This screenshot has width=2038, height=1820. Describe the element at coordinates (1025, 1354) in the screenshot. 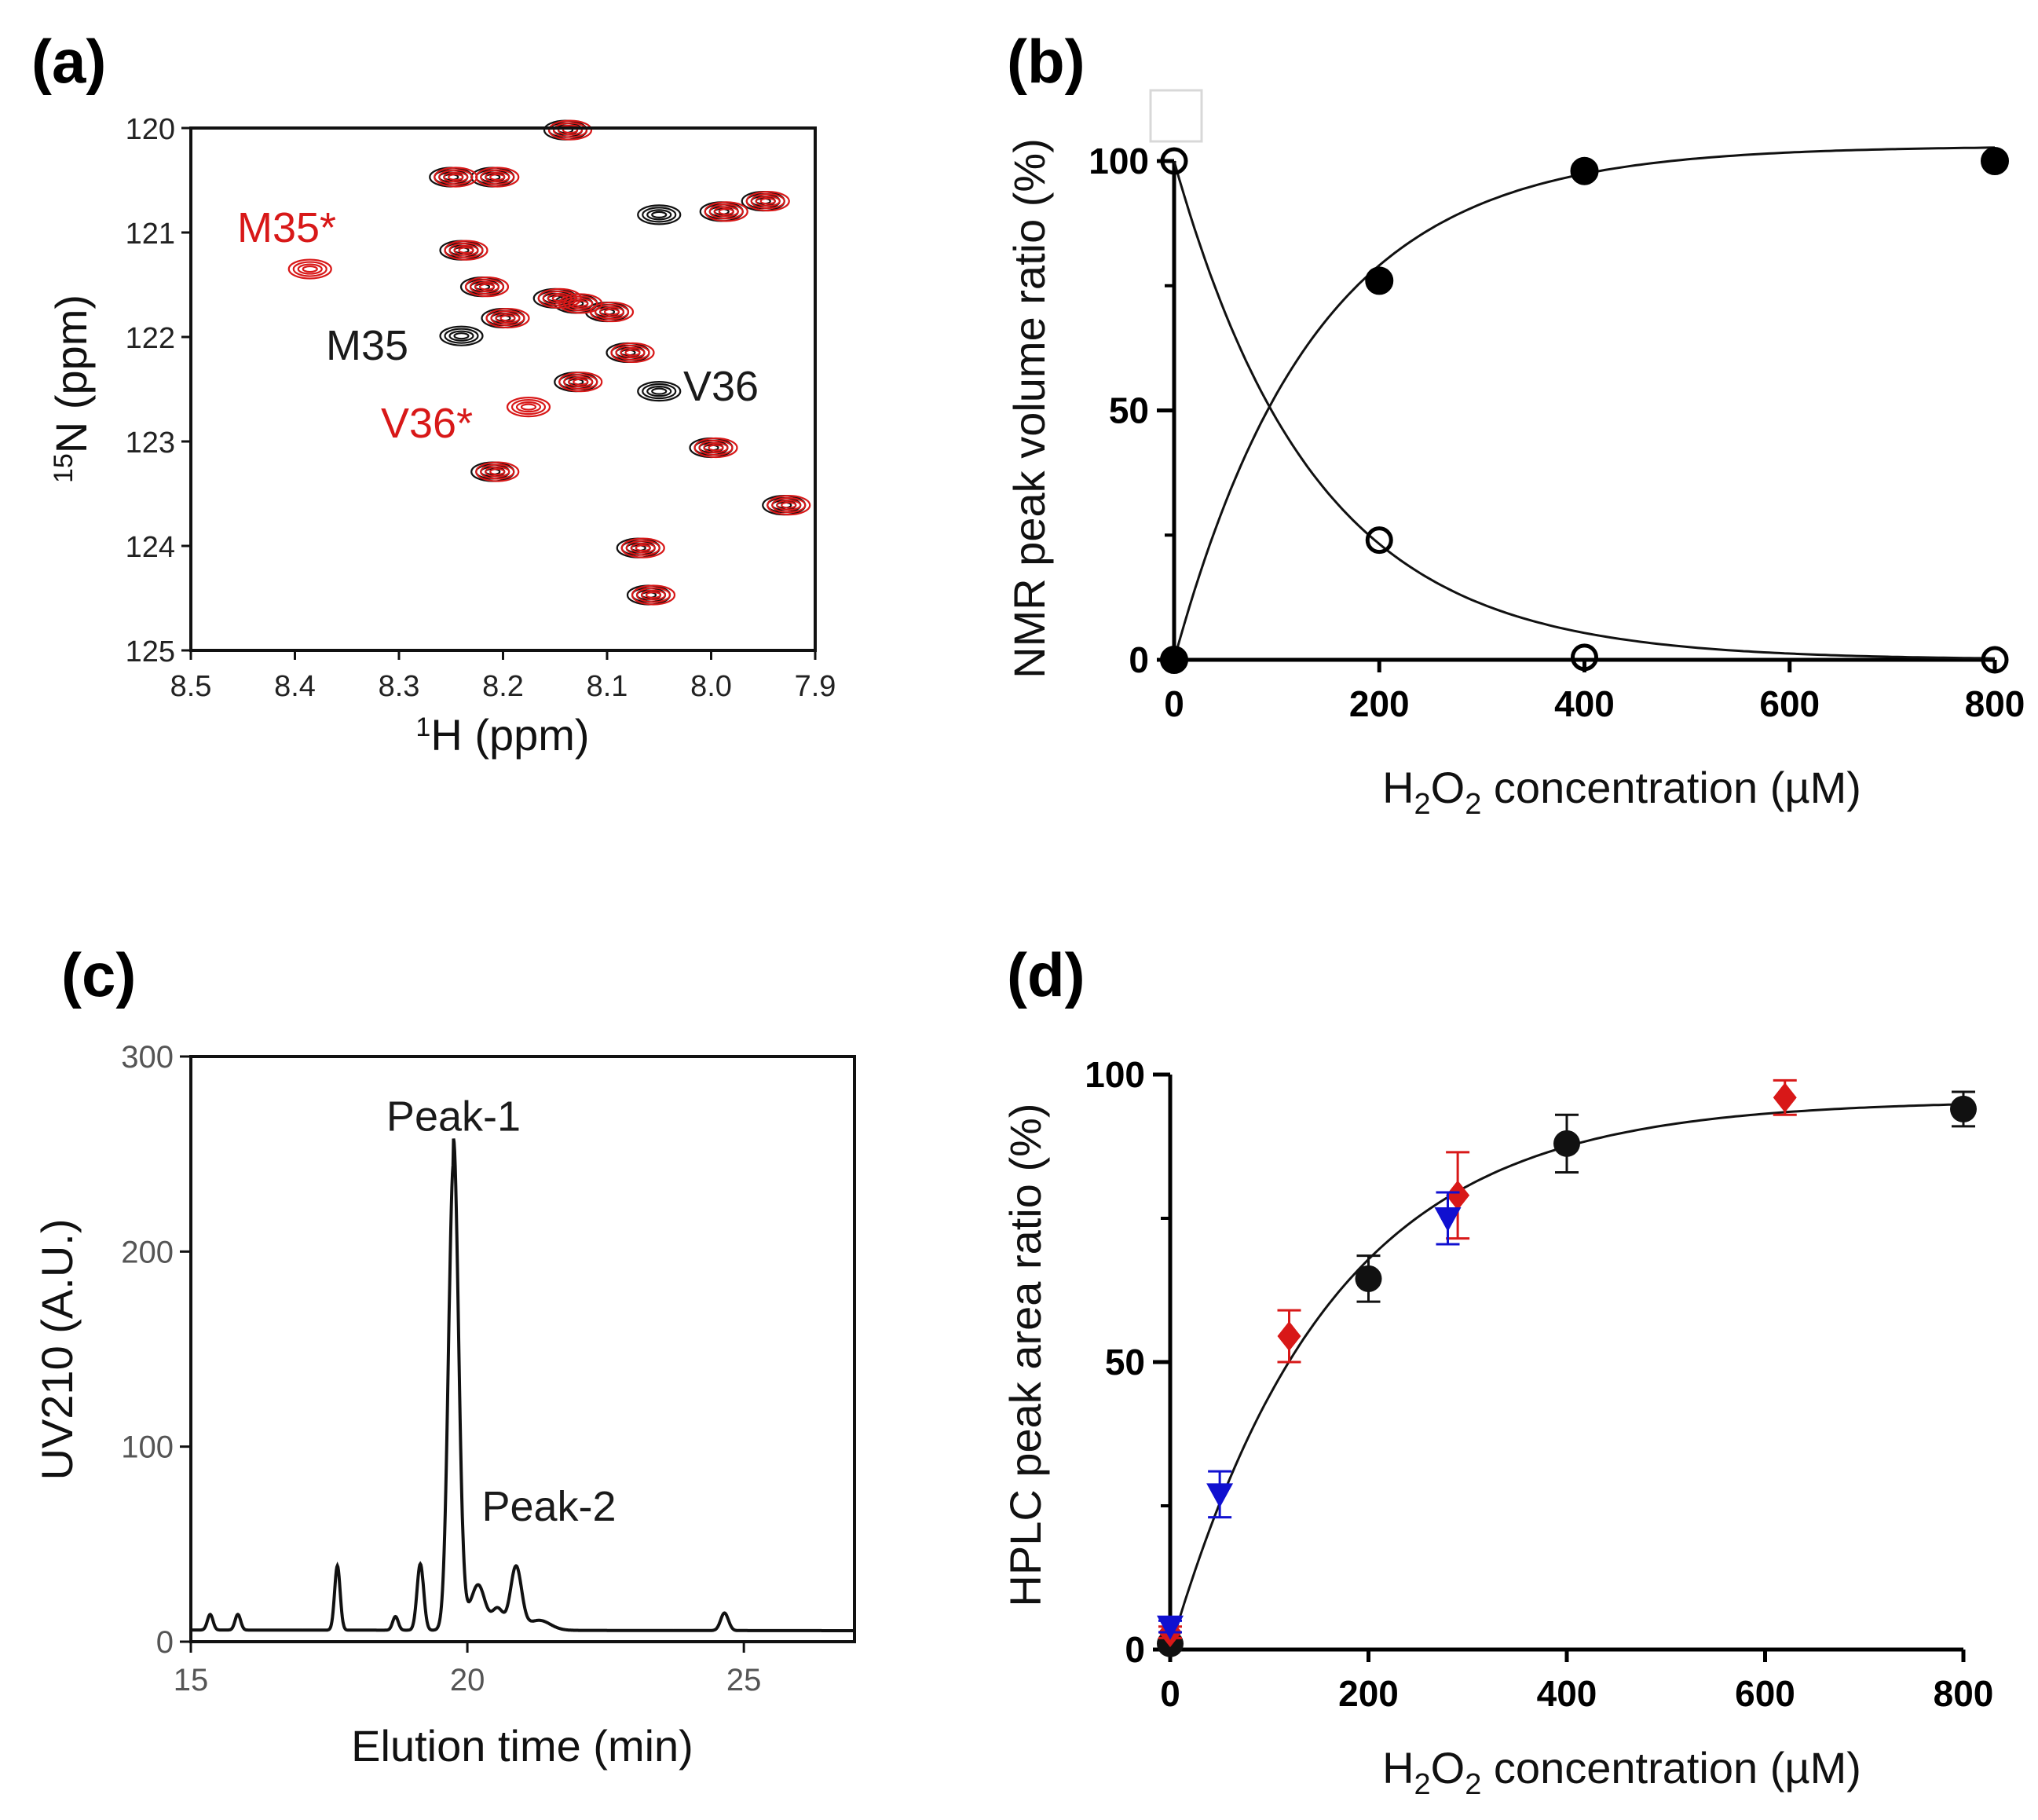

I see `d-y-axis-label: HPLC peak area ratio (%)` at that location.